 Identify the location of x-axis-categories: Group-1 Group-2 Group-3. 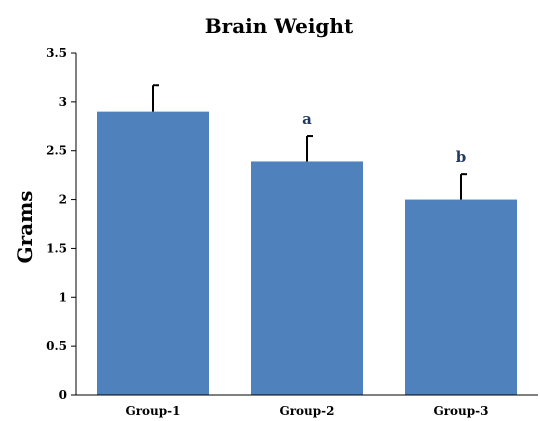
(306, 411).